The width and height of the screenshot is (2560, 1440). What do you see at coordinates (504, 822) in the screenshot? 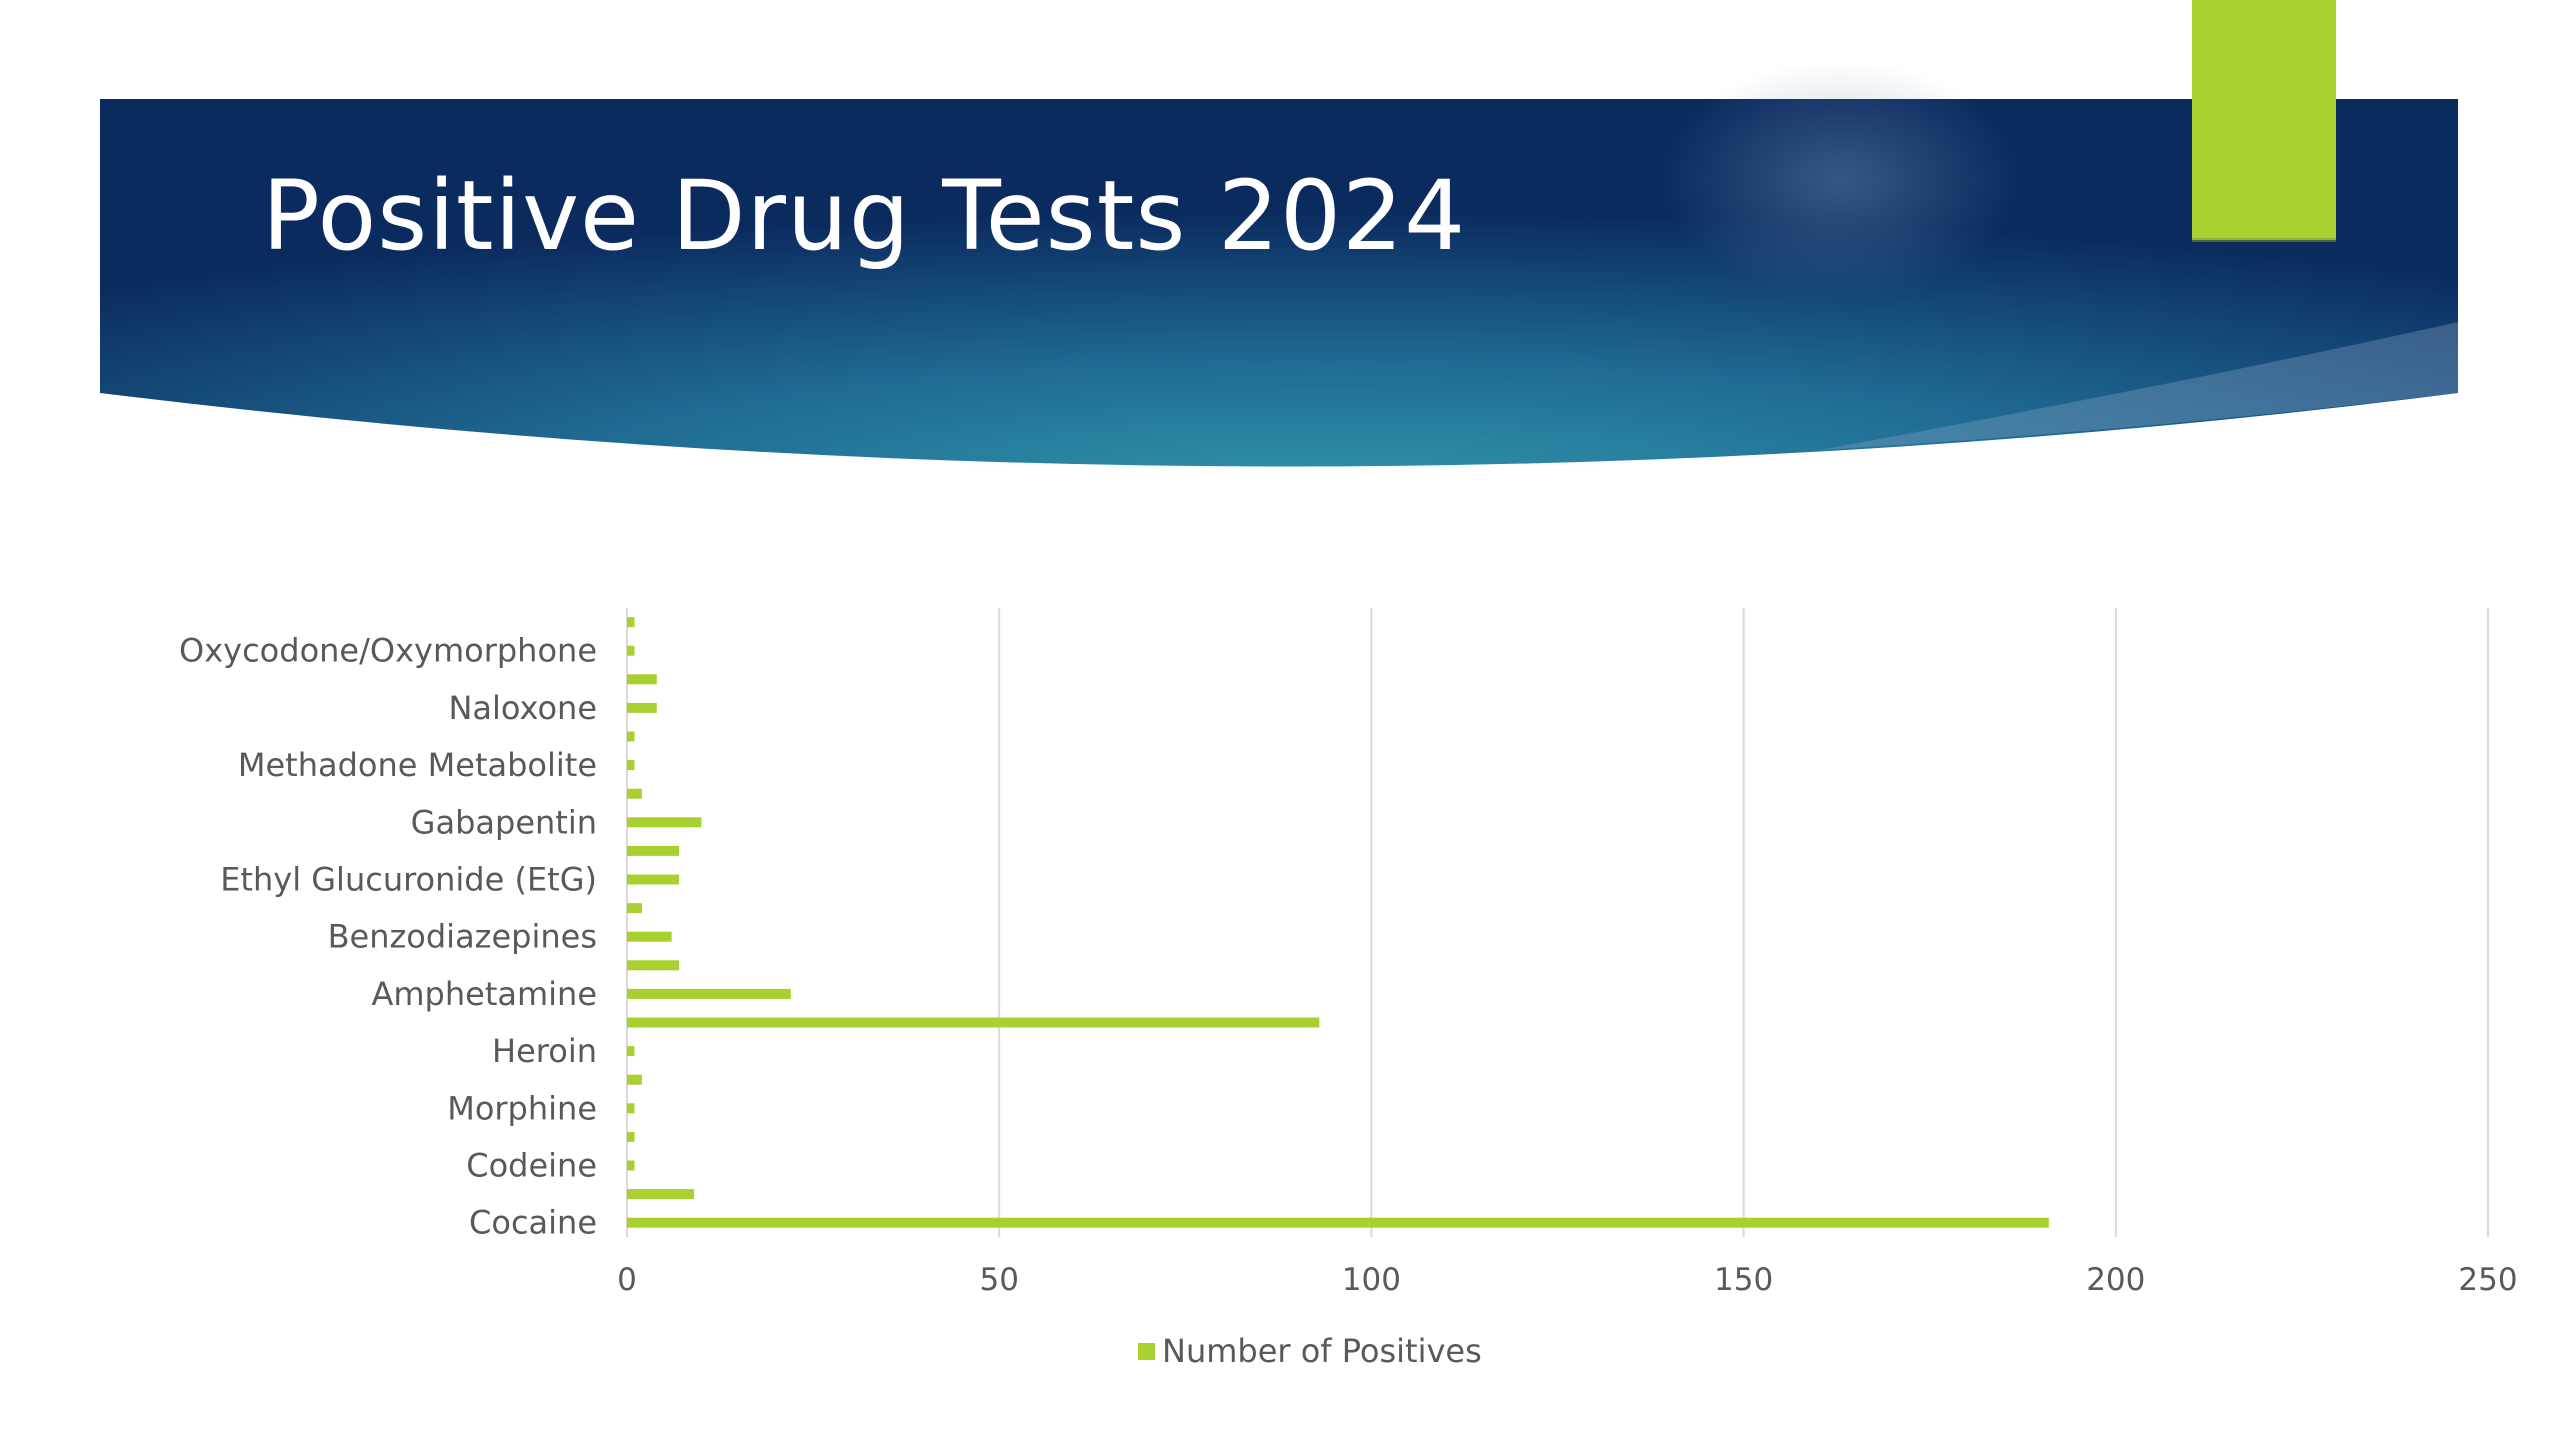
I see `category-label: Gabapentin` at bounding box center [504, 822].